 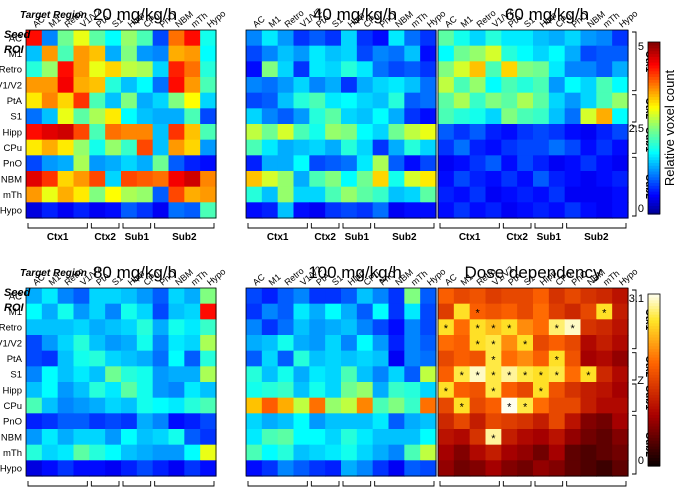 What do you see at coordinates (12, 195) in the screenshot?
I see `y-tick-label: mTh` at bounding box center [12, 195].